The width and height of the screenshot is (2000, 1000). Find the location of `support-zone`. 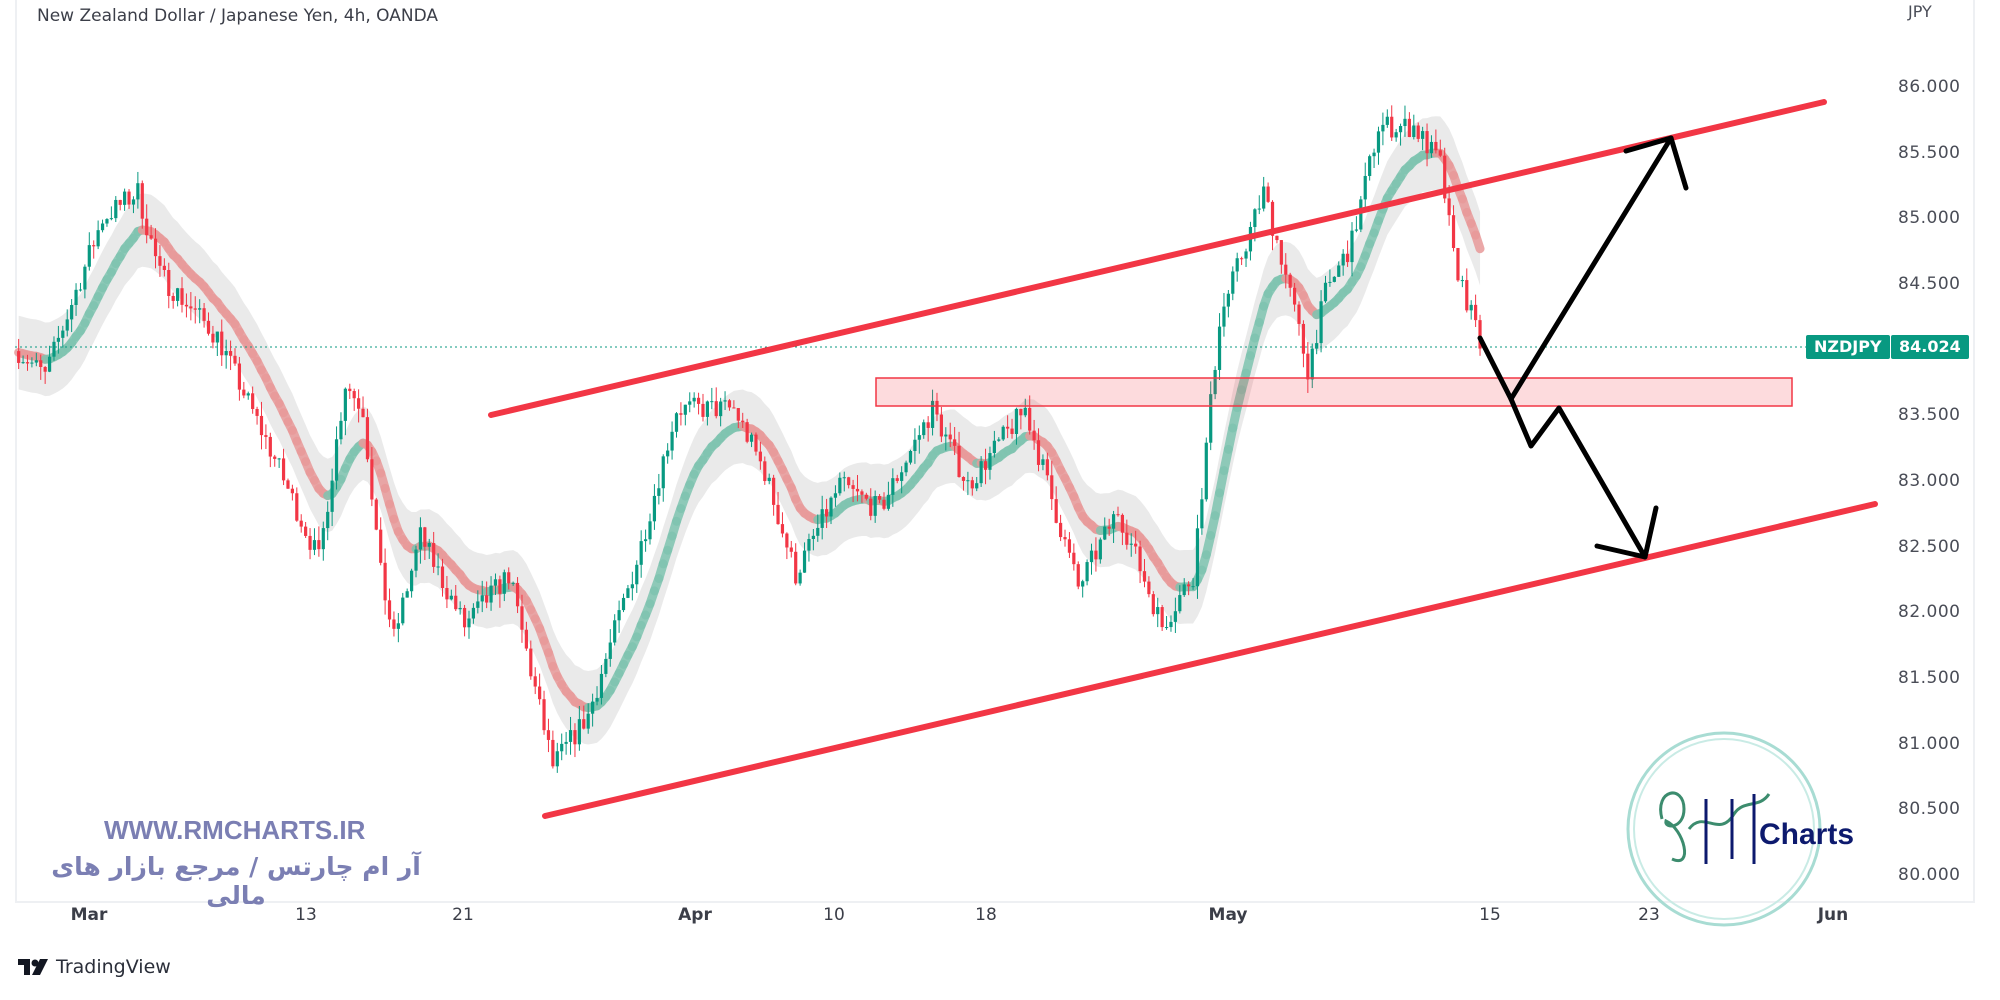

support-zone is located at coordinates (1334, 392).